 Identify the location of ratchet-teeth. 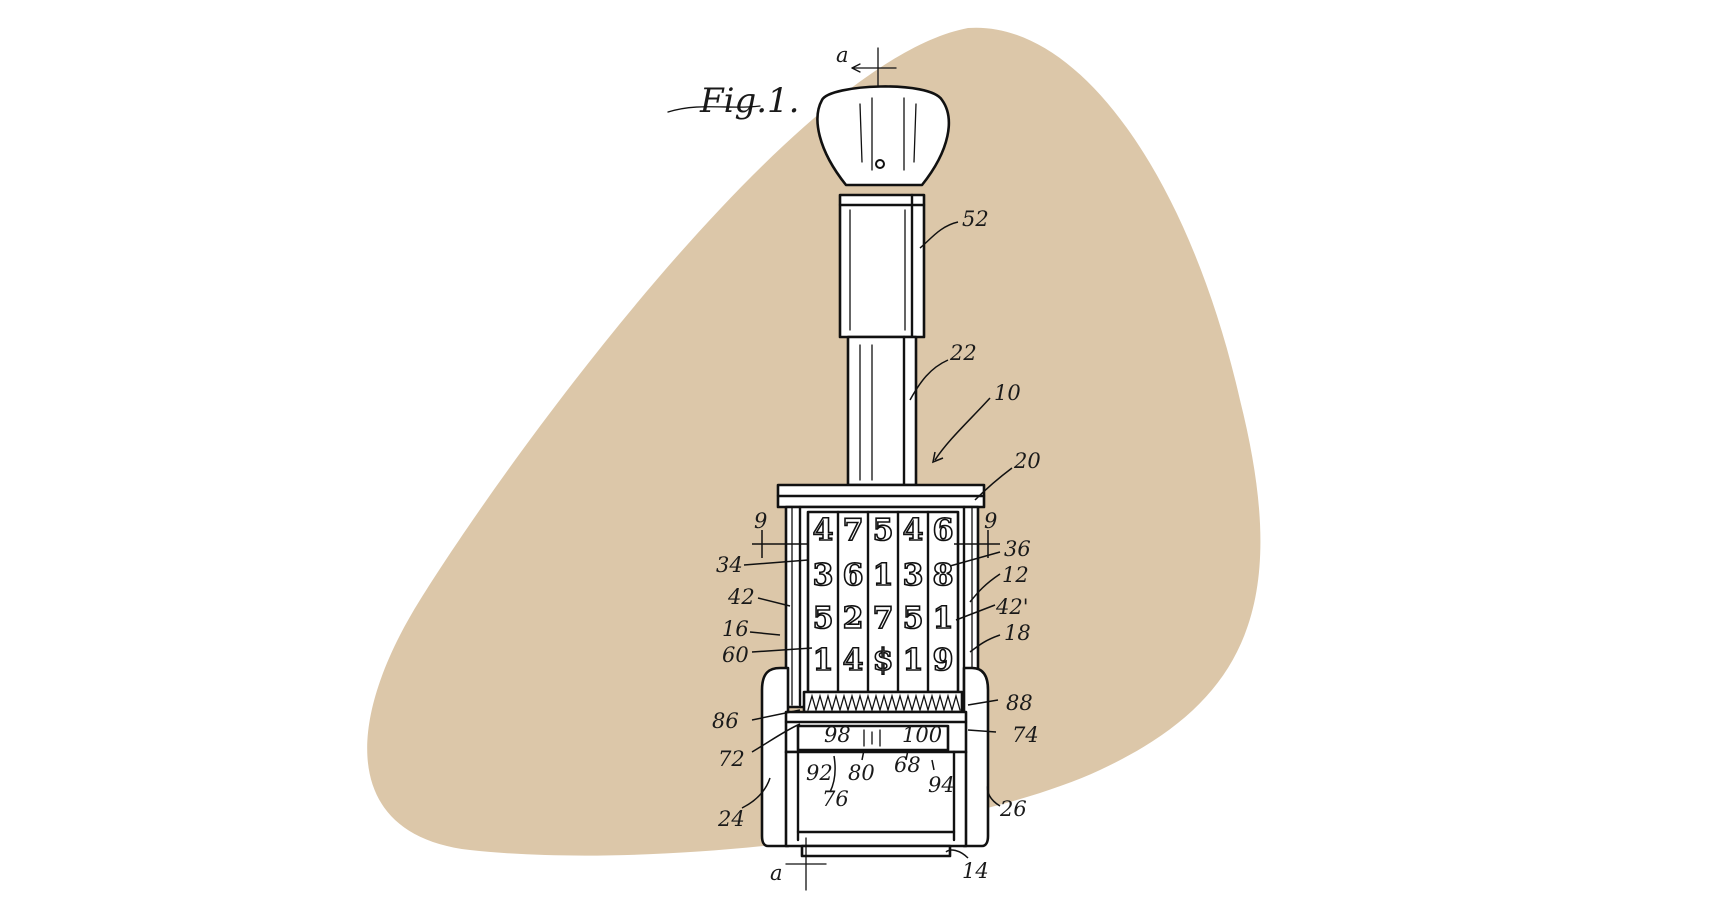
(883, 702).